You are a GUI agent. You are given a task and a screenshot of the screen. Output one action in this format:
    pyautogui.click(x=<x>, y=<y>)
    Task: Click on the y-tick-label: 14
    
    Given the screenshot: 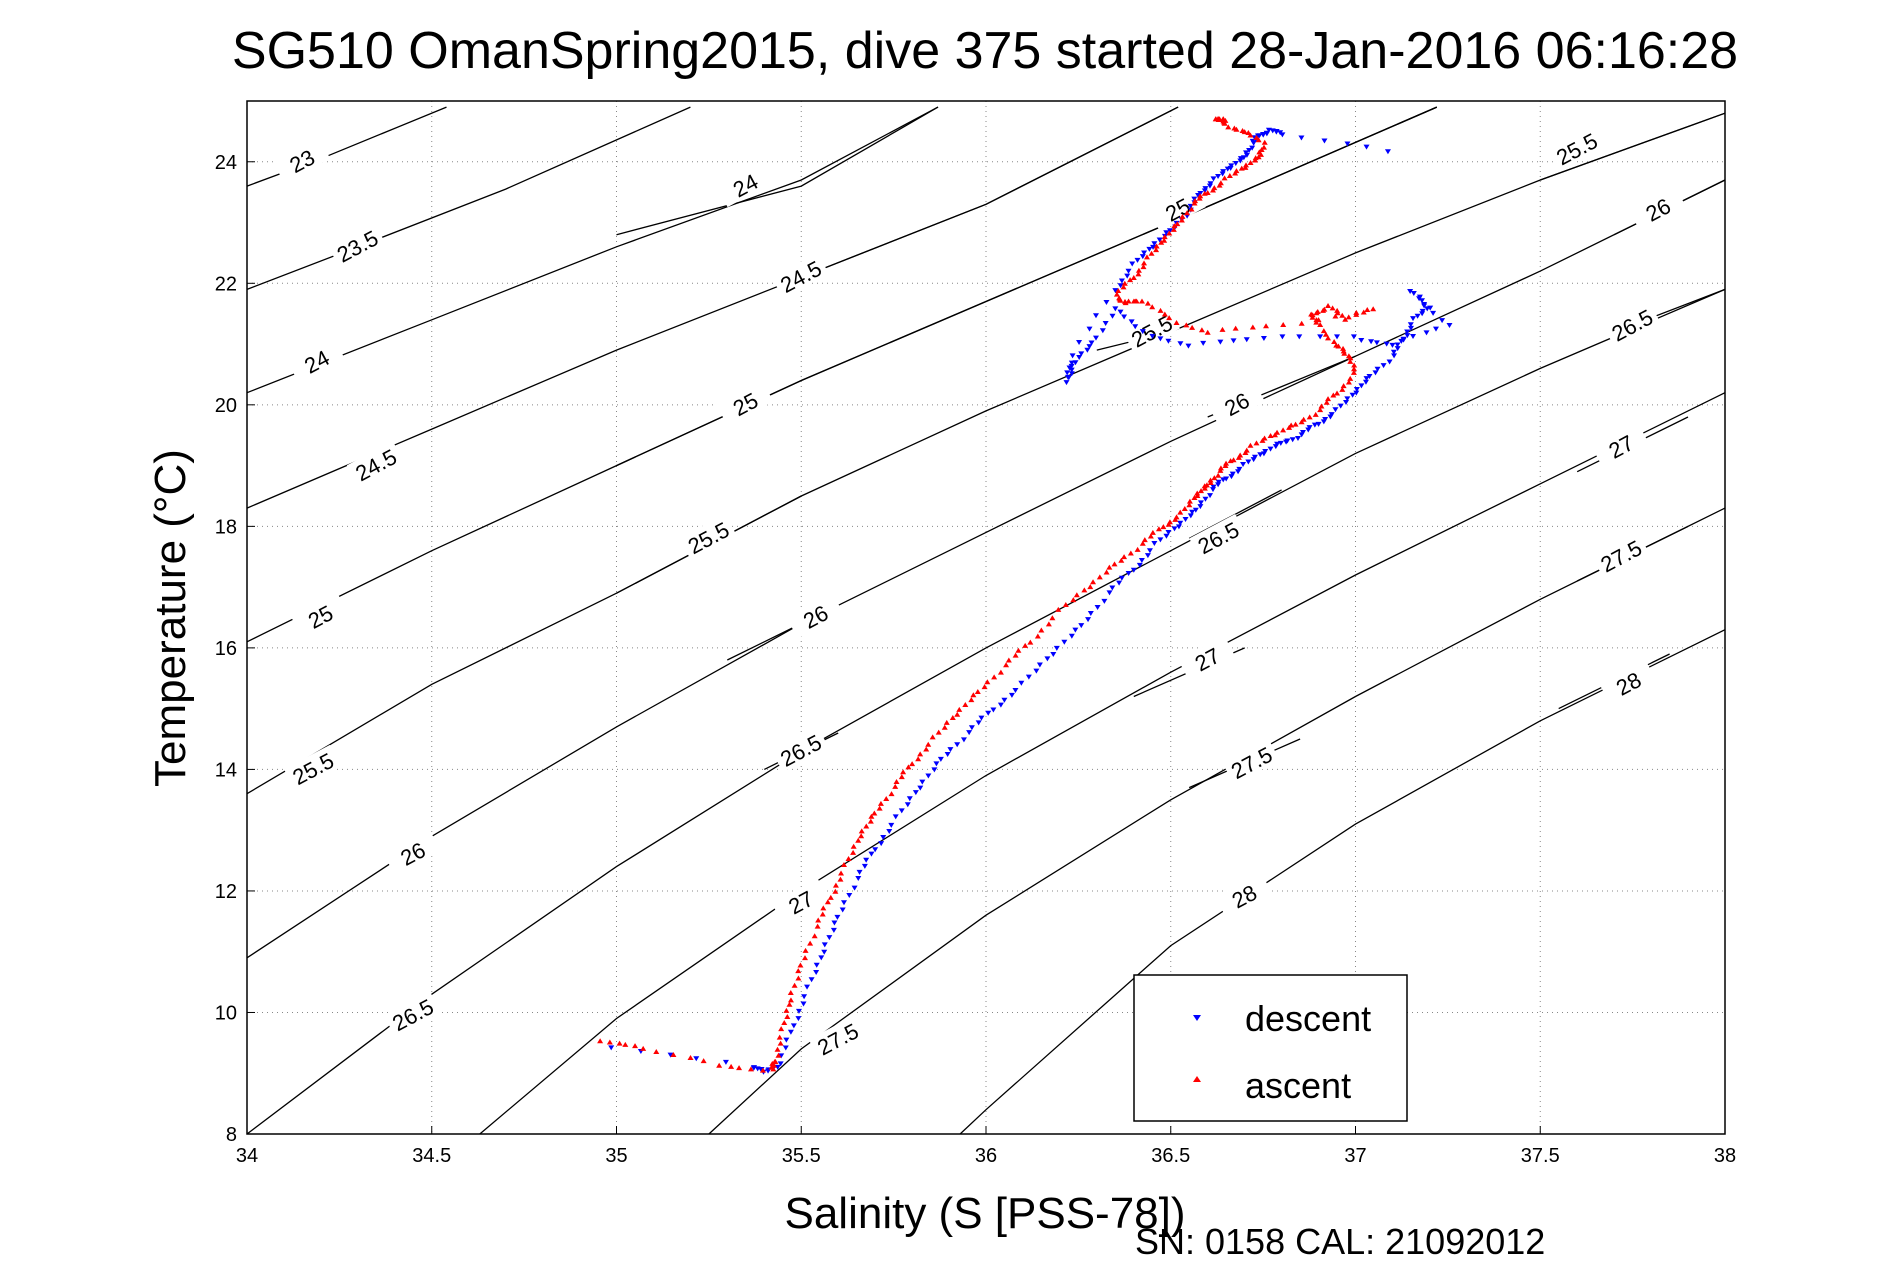 What is the action you would take?
    pyautogui.click(x=226, y=770)
    